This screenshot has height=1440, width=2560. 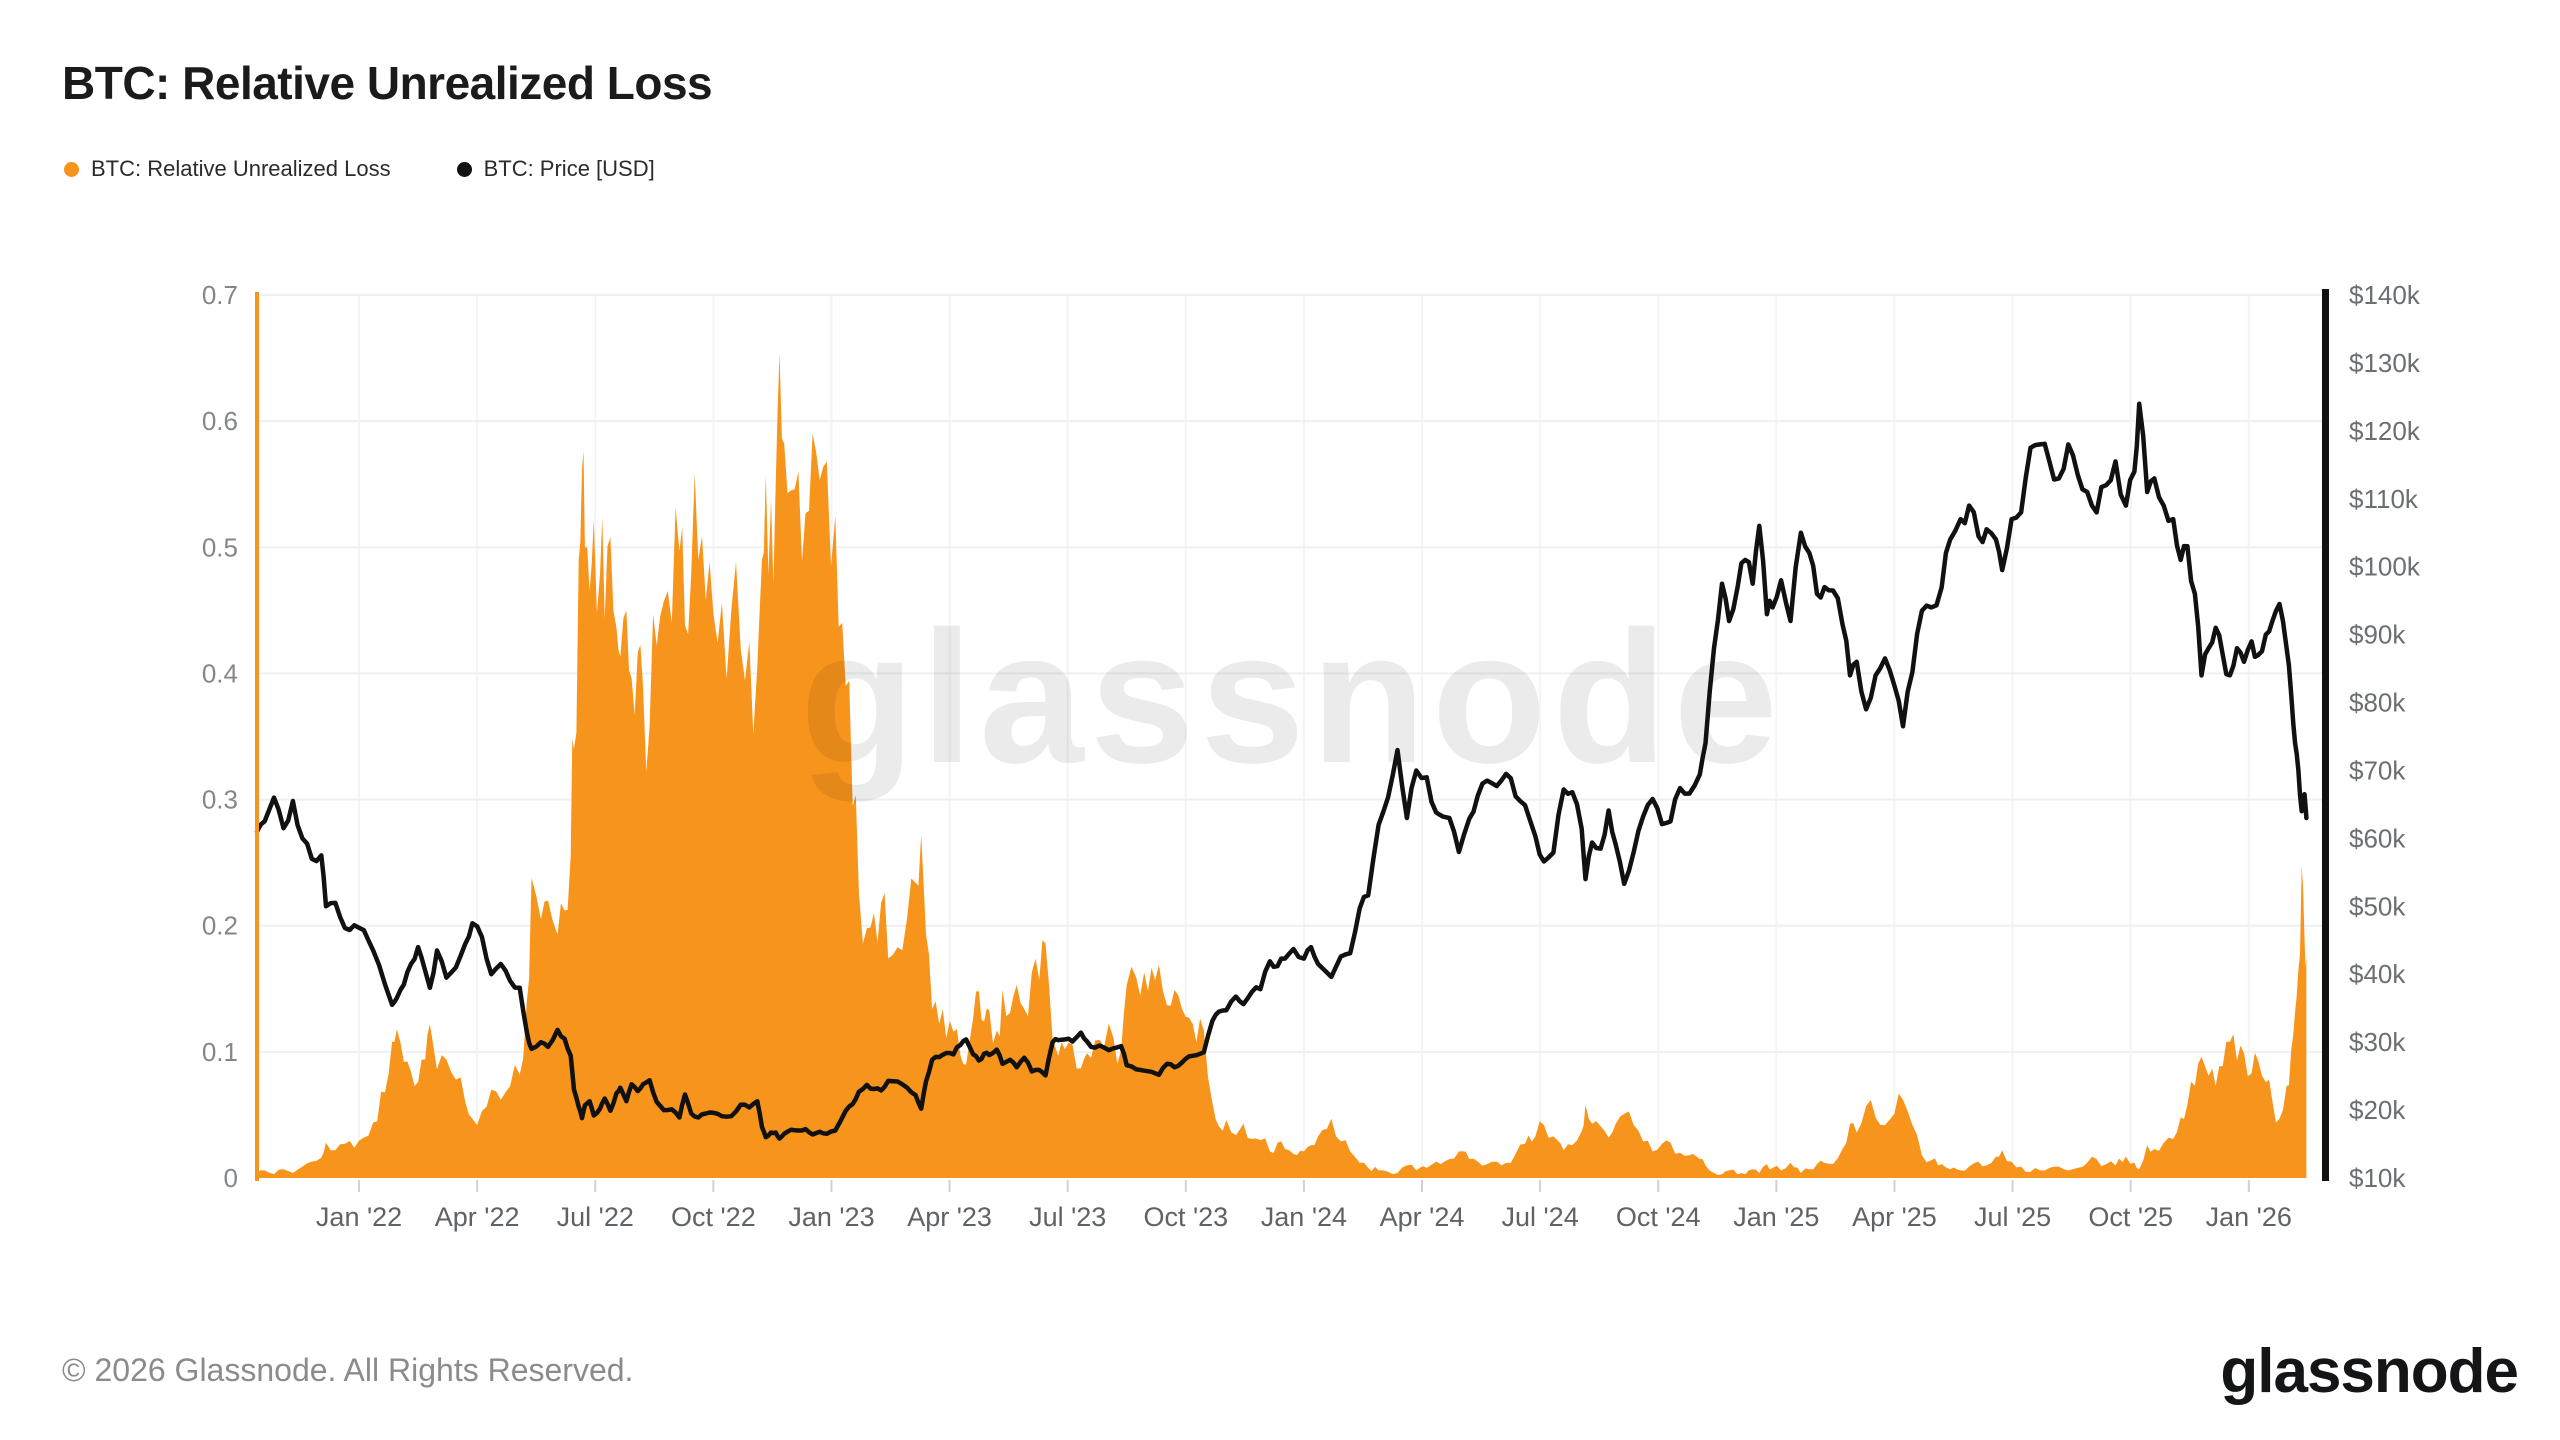 I want to click on legend-item-price-usd: BTC: Price [USD], so click(x=555, y=169).